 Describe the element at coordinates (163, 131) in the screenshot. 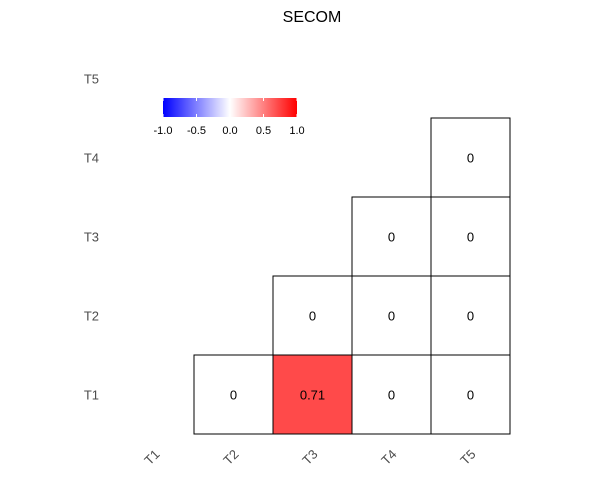

I see `legend-tick-label: -1.0` at that location.